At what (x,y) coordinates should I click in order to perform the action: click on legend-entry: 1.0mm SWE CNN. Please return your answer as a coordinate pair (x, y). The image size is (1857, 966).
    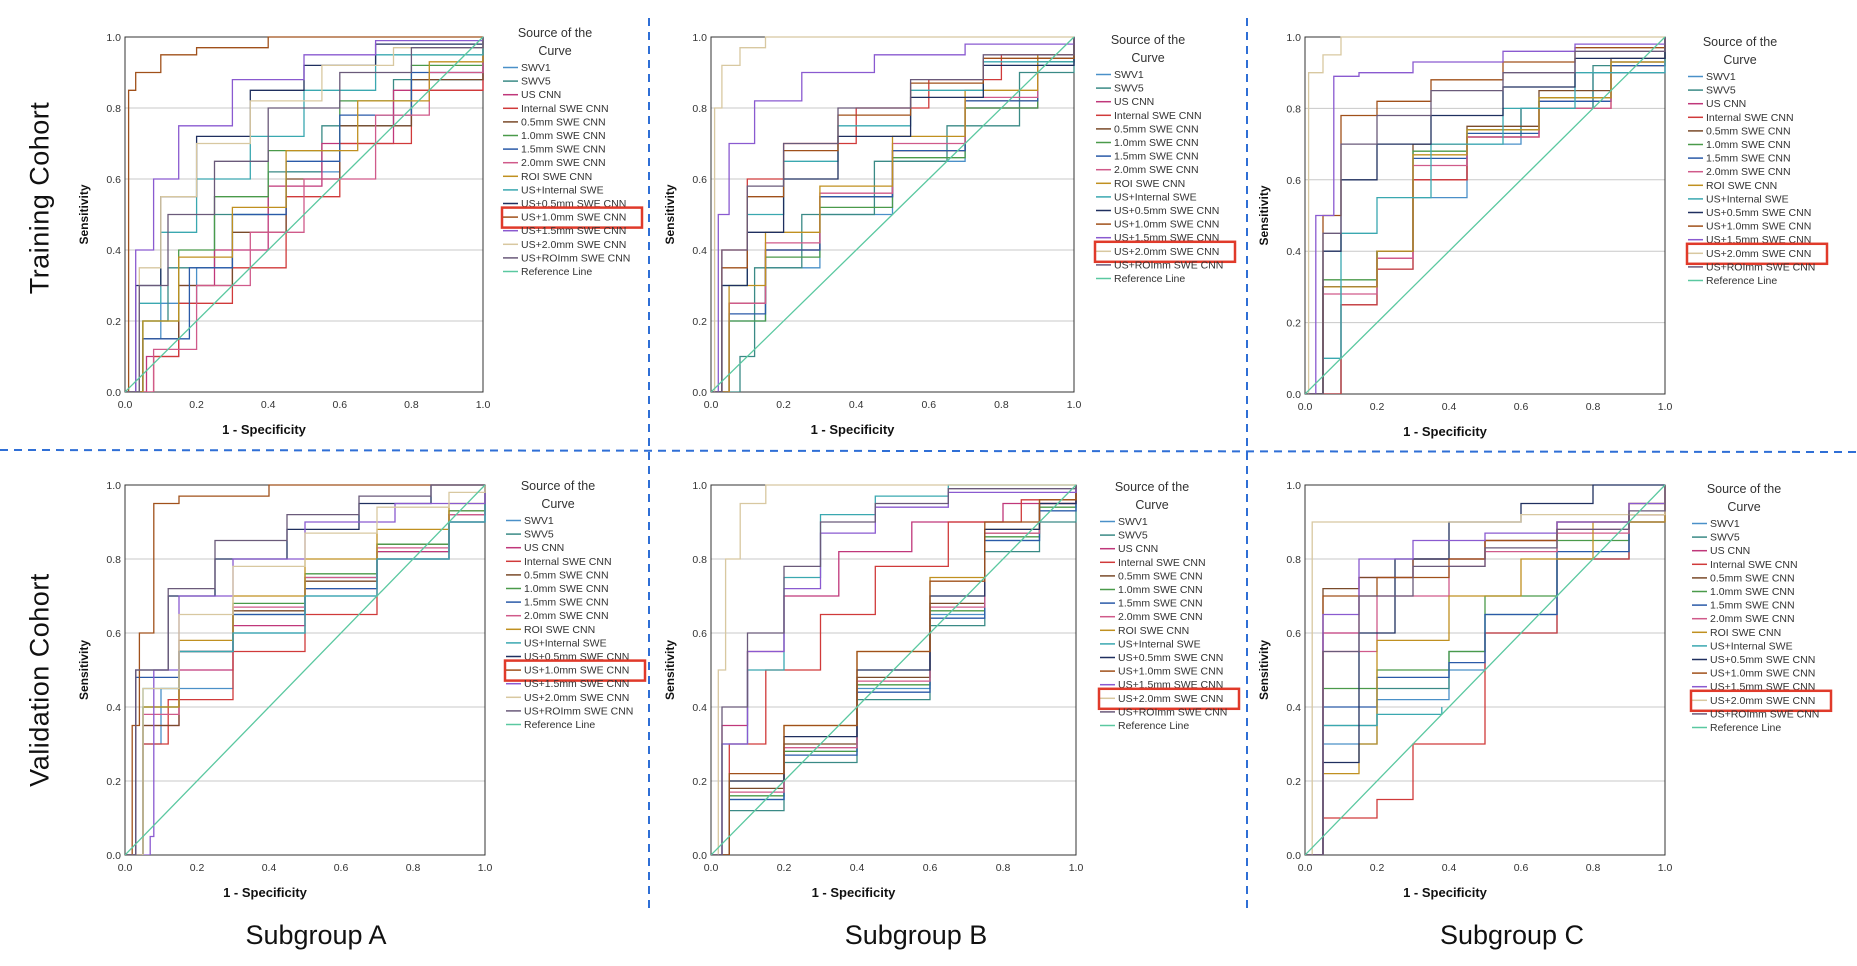
    Looking at the image, I should click on (1752, 592).